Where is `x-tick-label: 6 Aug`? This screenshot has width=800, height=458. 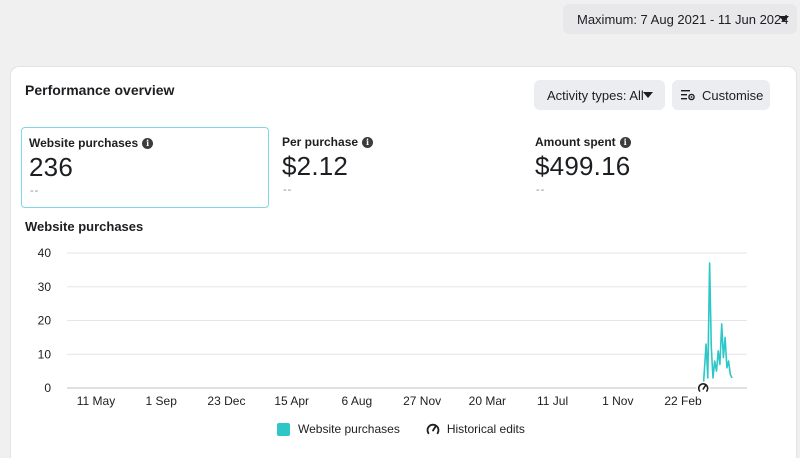
x-tick-label: 6 Aug is located at coordinates (357, 401).